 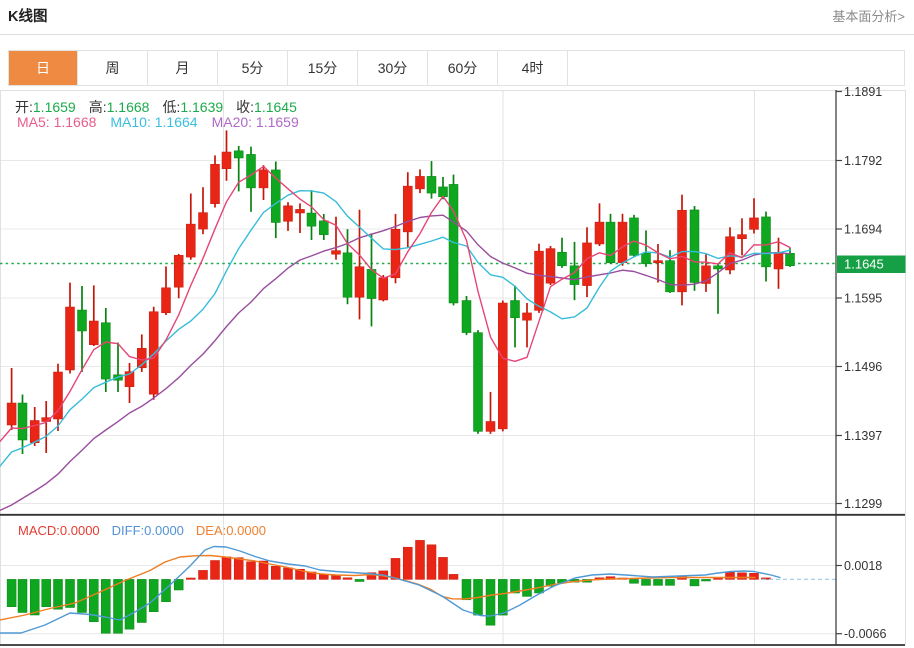 I want to click on svg-text: 1.1694, so click(x=863, y=230).